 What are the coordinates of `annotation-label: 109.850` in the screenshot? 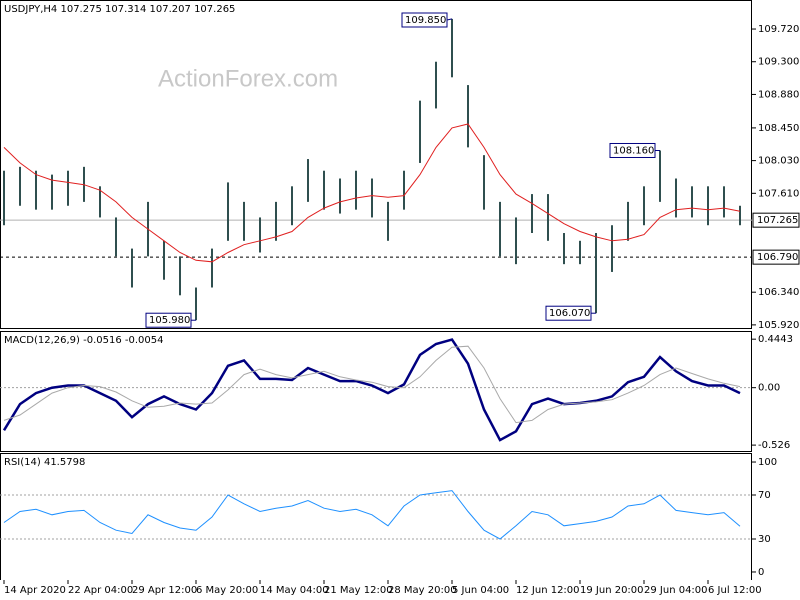 It's located at (425, 20).